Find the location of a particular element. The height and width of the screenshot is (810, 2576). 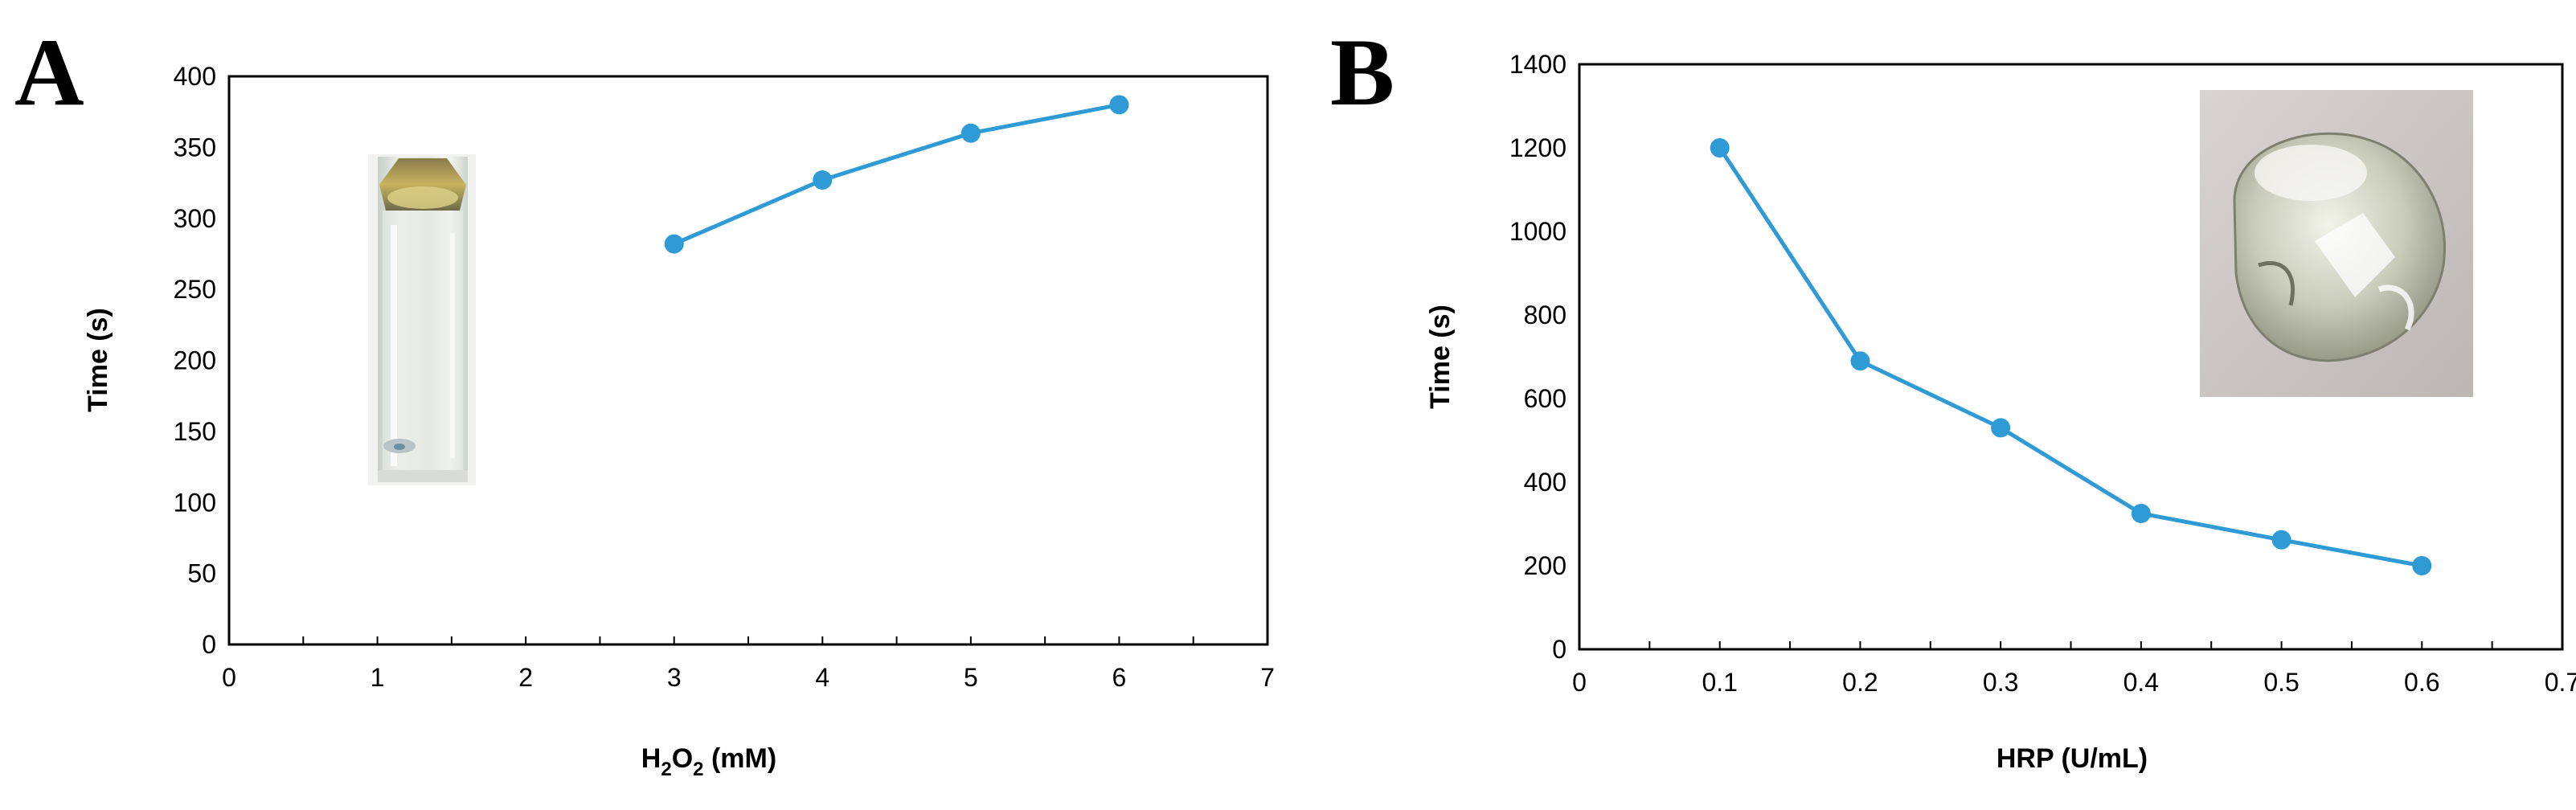

panel-letter-b: B is located at coordinates (1362, 71).